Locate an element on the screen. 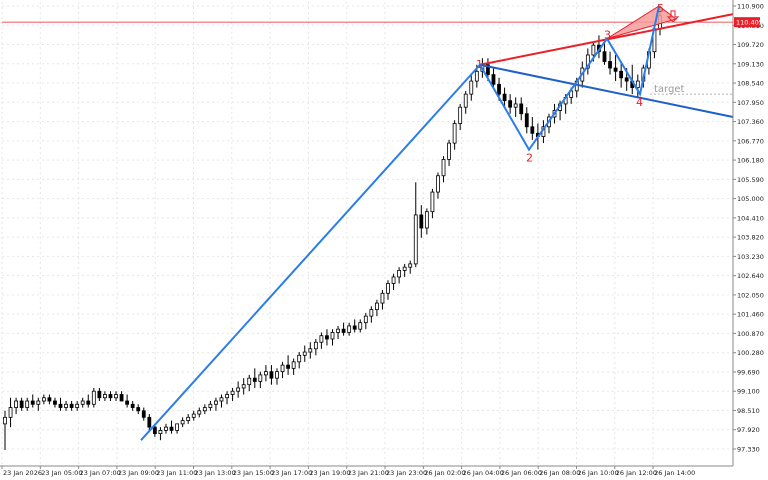  y-tick-label: 106.770 is located at coordinates (750, 141).